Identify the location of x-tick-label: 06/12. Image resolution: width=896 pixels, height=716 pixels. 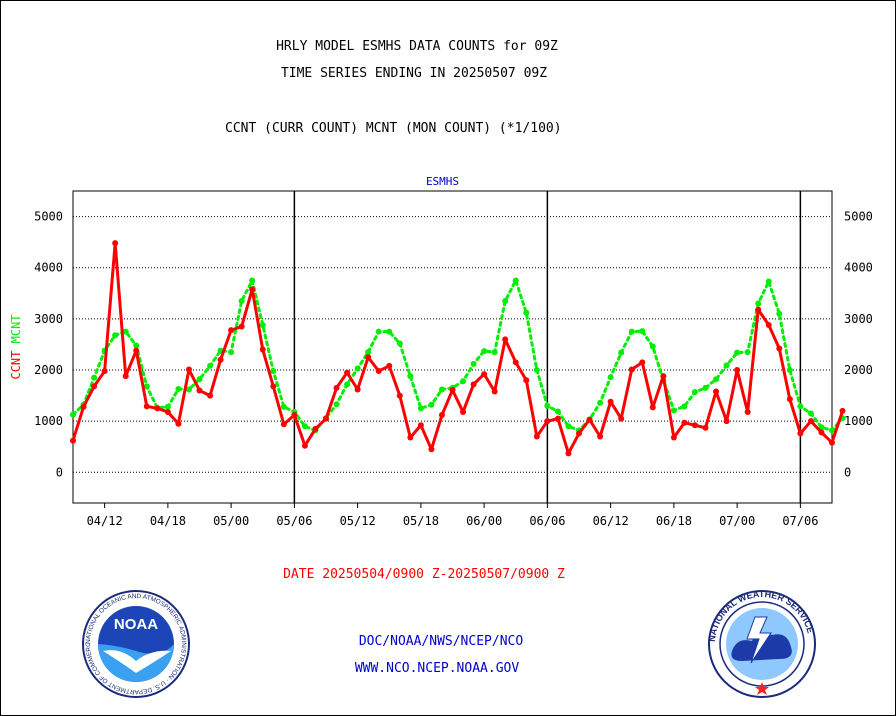
(611, 521).